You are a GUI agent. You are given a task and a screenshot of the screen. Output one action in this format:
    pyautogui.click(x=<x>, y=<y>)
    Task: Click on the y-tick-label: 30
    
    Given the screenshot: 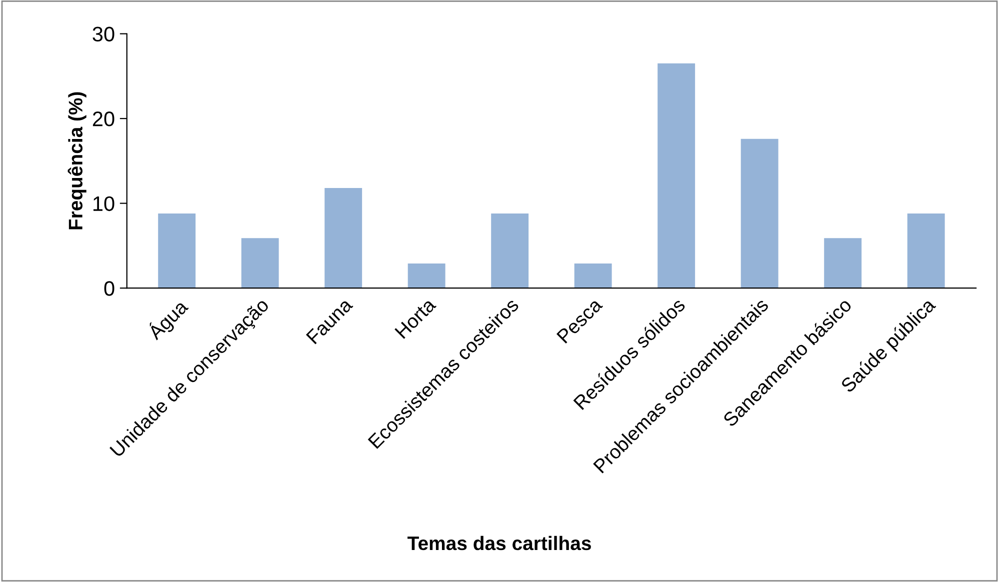 What is the action you would take?
    pyautogui.click(x=103, y=34)
    